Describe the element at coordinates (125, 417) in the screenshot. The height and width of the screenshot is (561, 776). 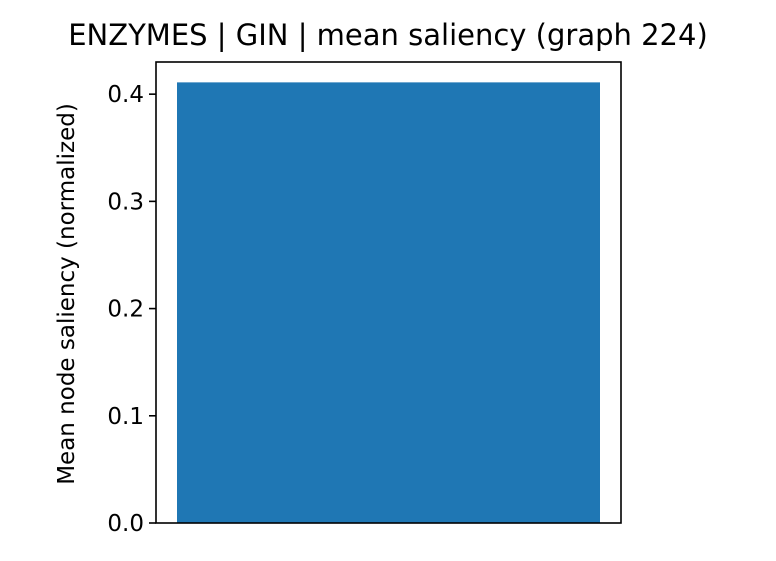
I see `y-tick-label: 0.1` at that location.